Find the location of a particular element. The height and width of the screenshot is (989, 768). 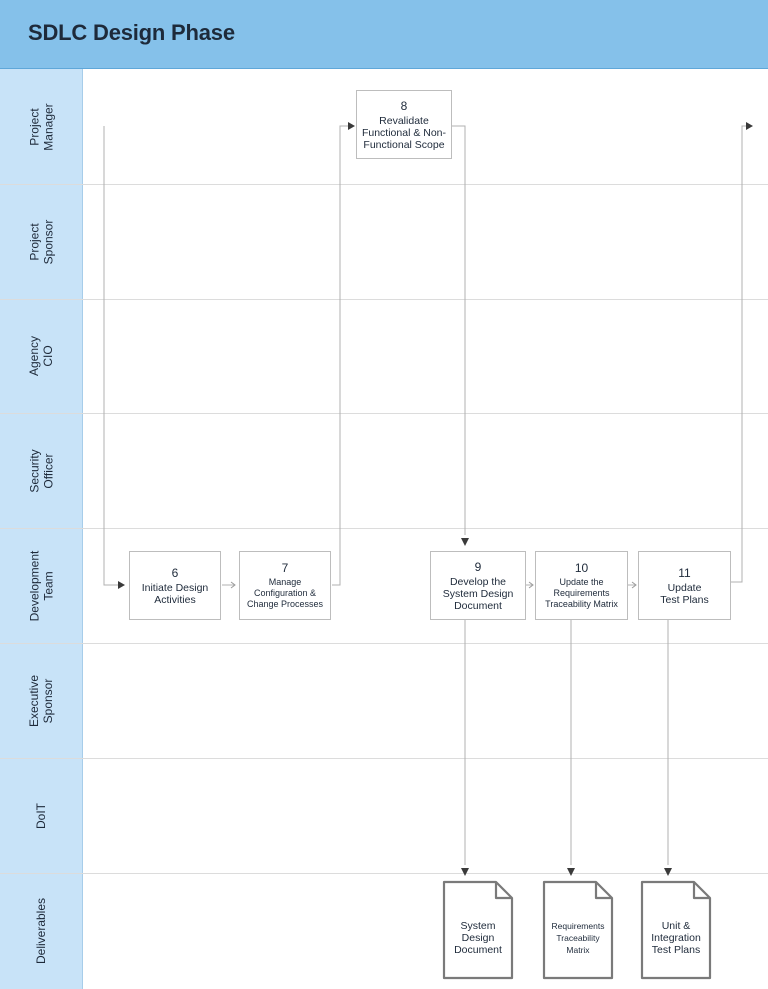

page-title: SDLC Design Phase is located at coordinates (131, 32).